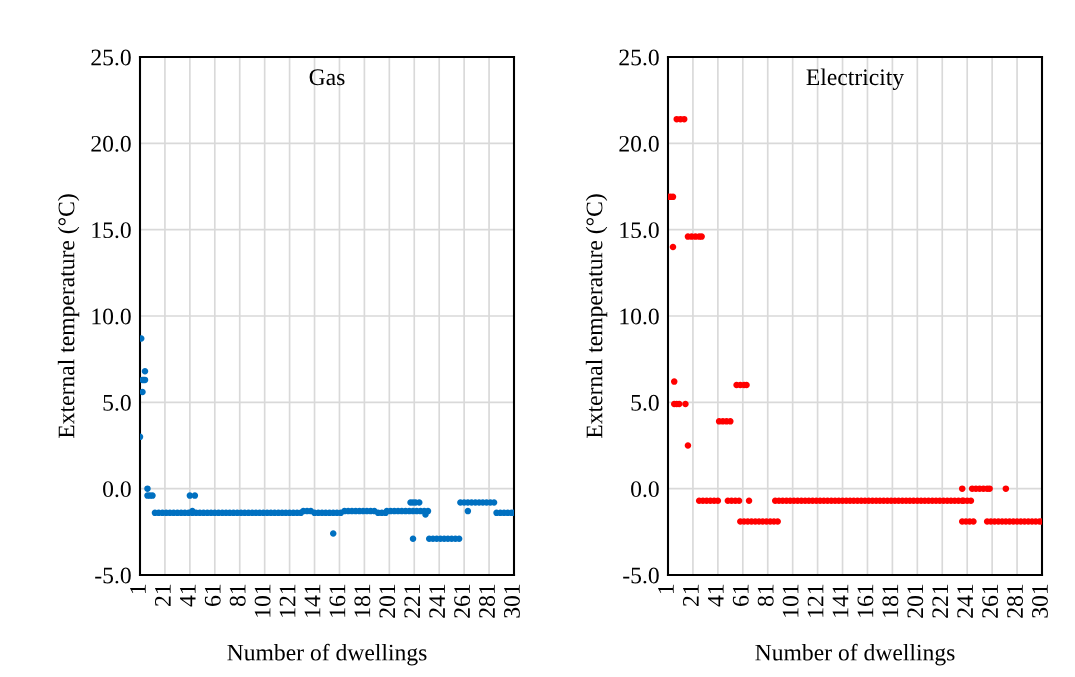  Describe the element at coordinates (327, 77) in the screenshot. I see `chart-title: Gas` at that location.